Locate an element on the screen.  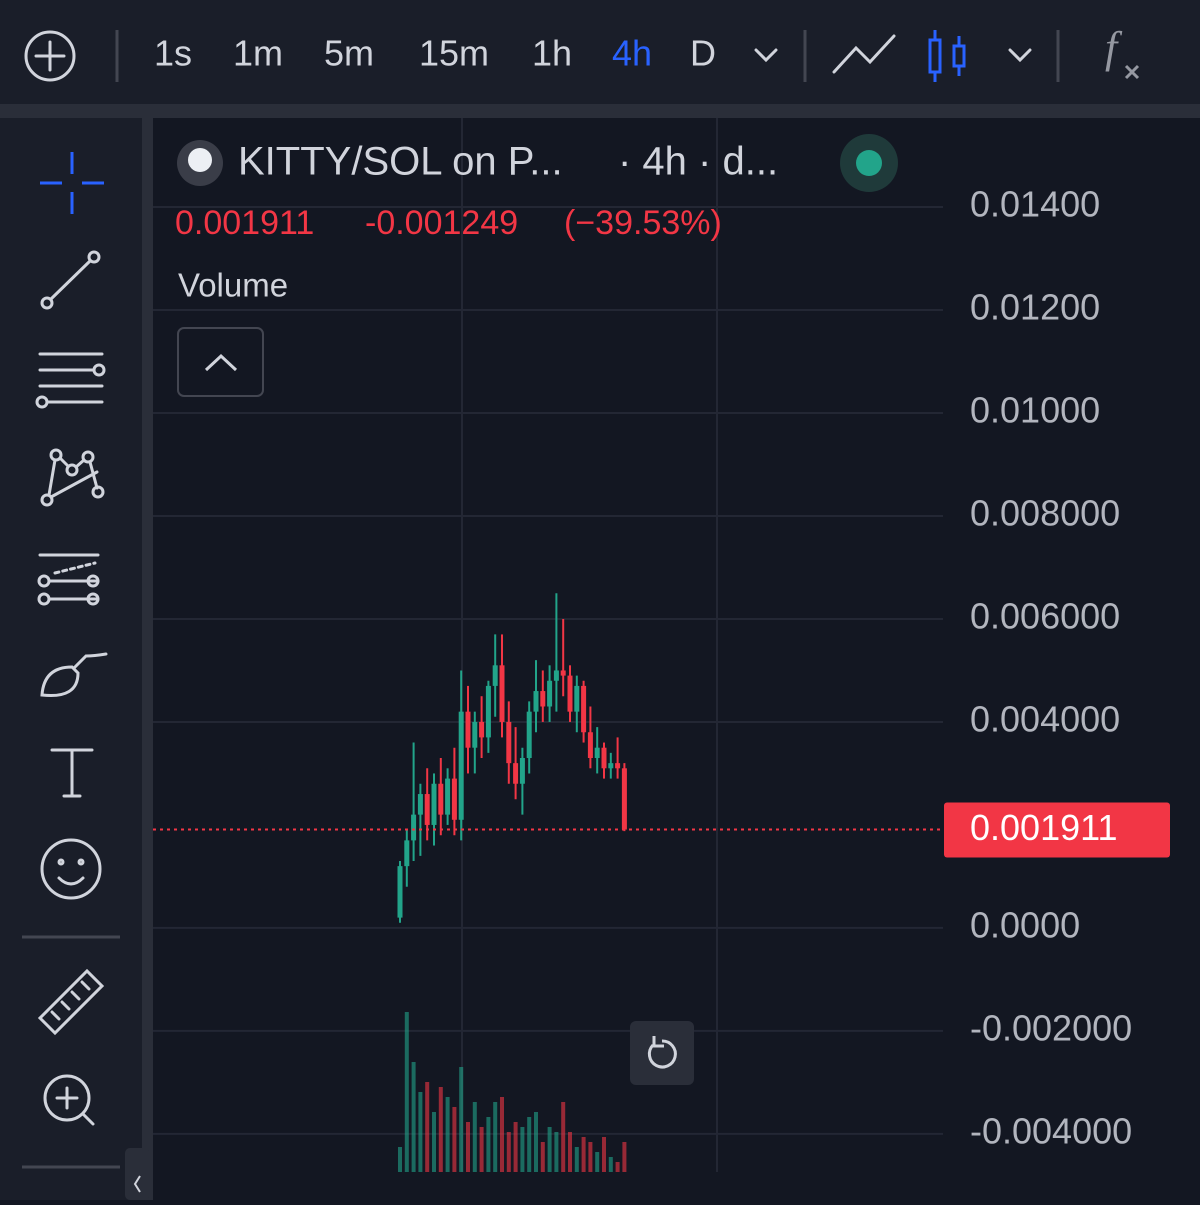
y-tick-label: -0.002000 is located at coordinates (1051, 1027).